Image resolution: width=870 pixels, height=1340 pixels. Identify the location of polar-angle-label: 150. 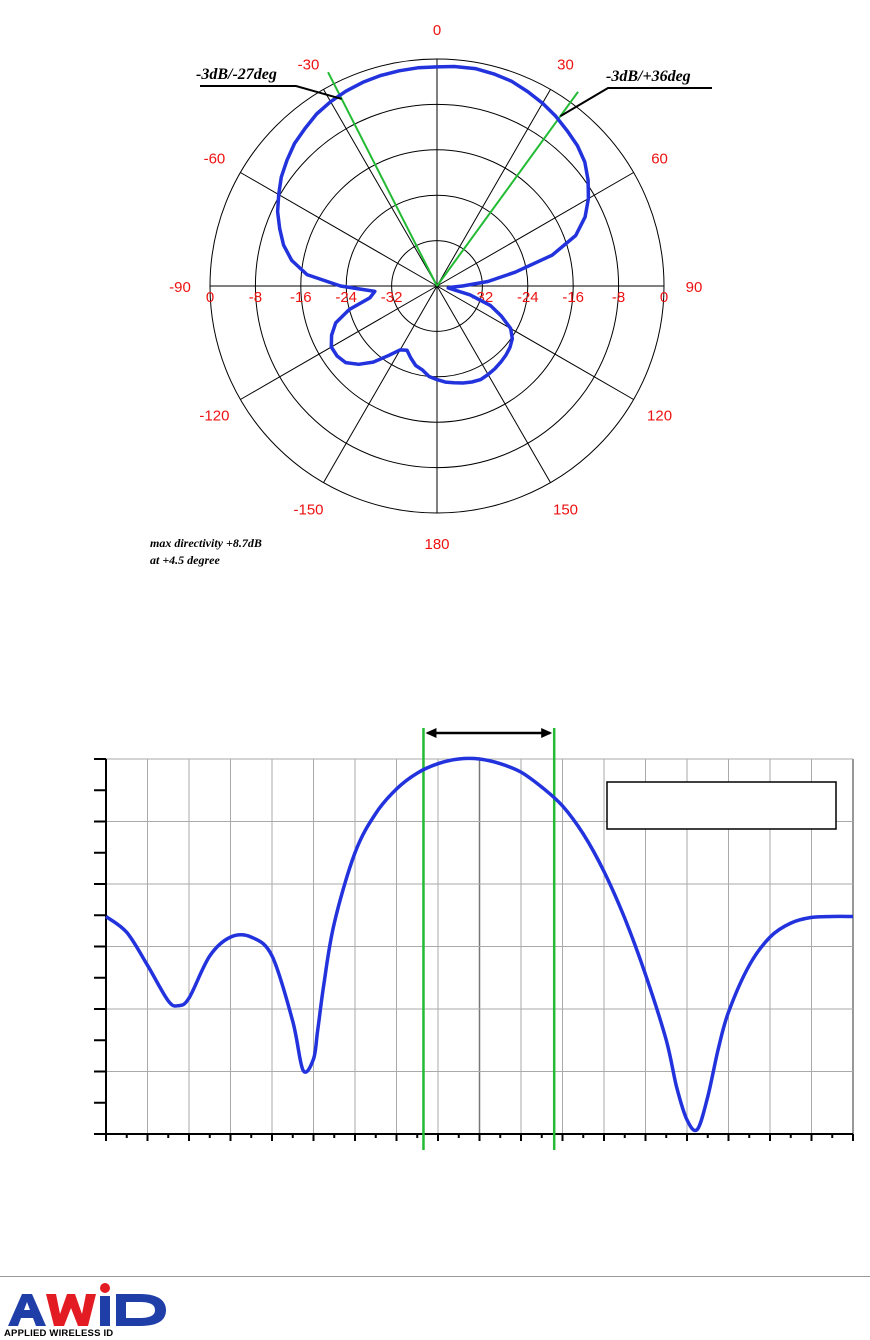
(565, 510).